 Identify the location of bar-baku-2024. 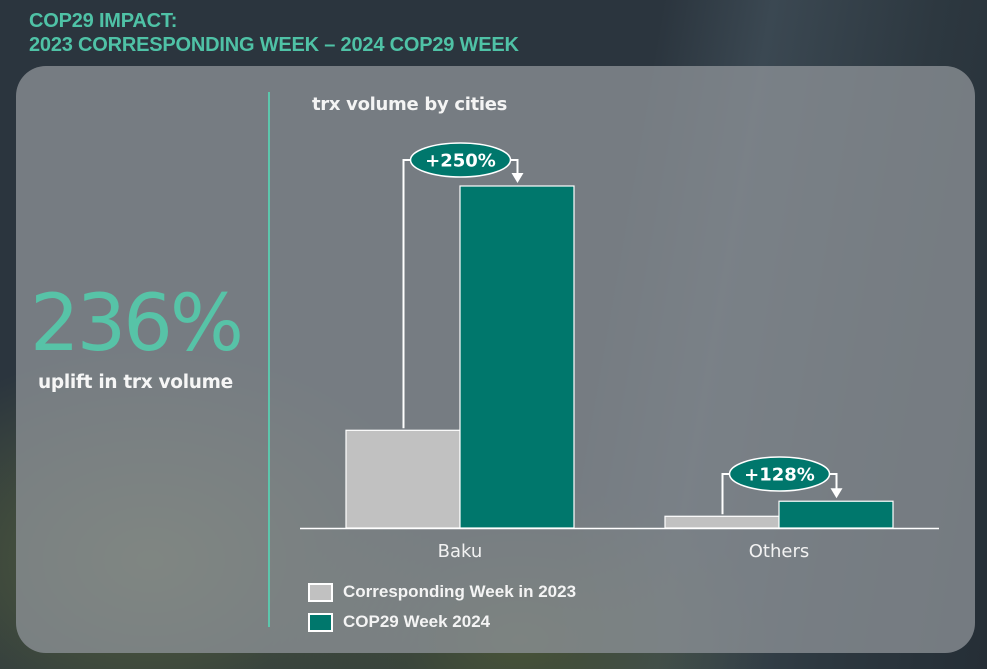
(517, 357).